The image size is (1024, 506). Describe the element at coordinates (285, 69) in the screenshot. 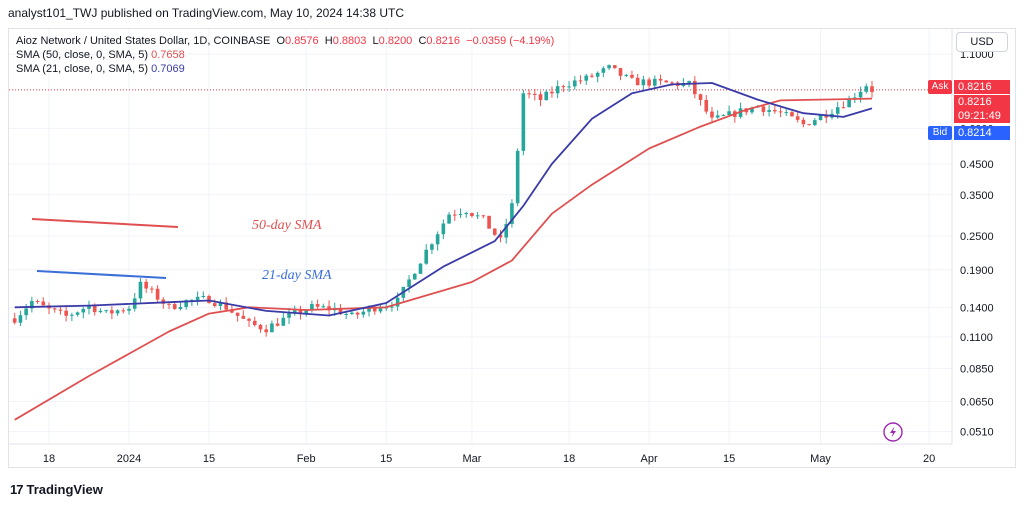

I see `legend-sma21-row: SMA (21, close, 0, SMA, 5) 0.7069` at that location.